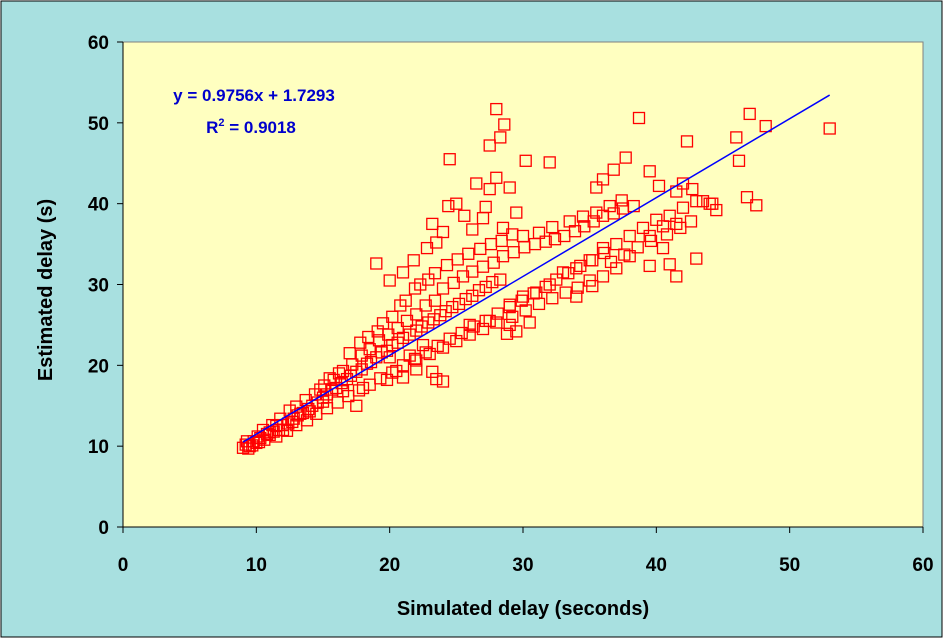  I want to click on r-squared-value: = 0.9018, so click(260, 127).